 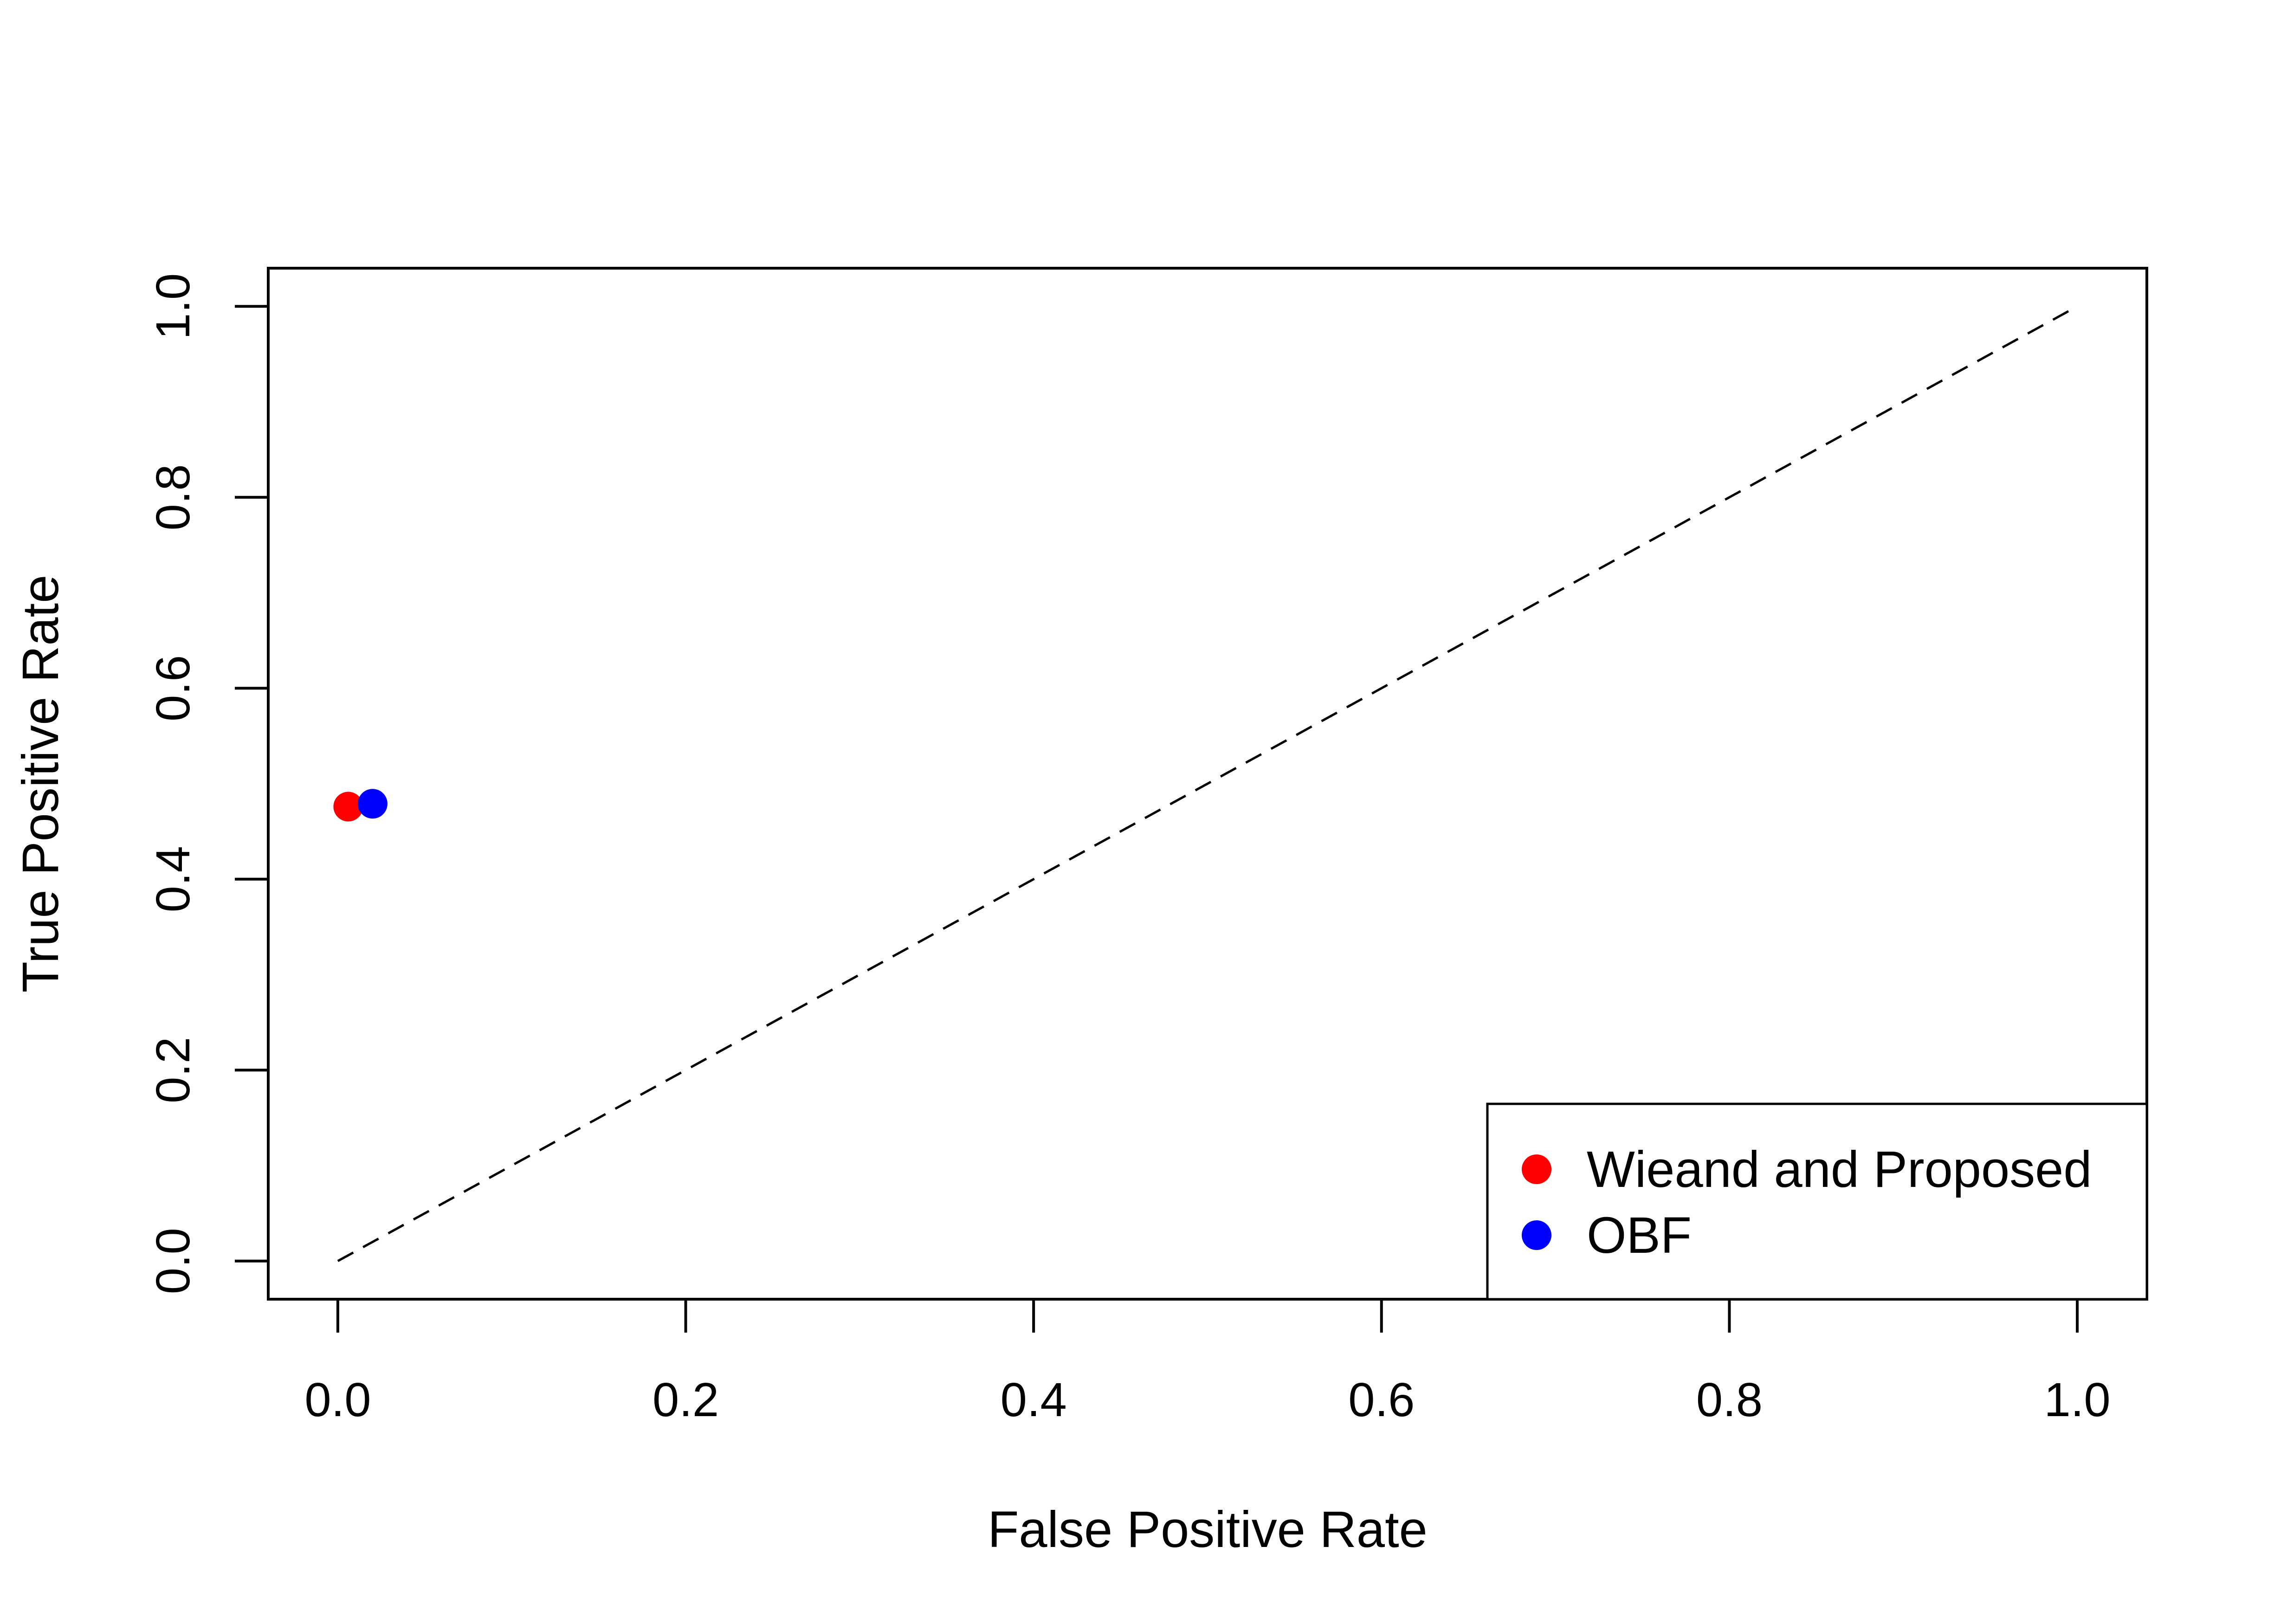 I want to click on x-tick-label: 0.2, so click(x=685, y=1400).